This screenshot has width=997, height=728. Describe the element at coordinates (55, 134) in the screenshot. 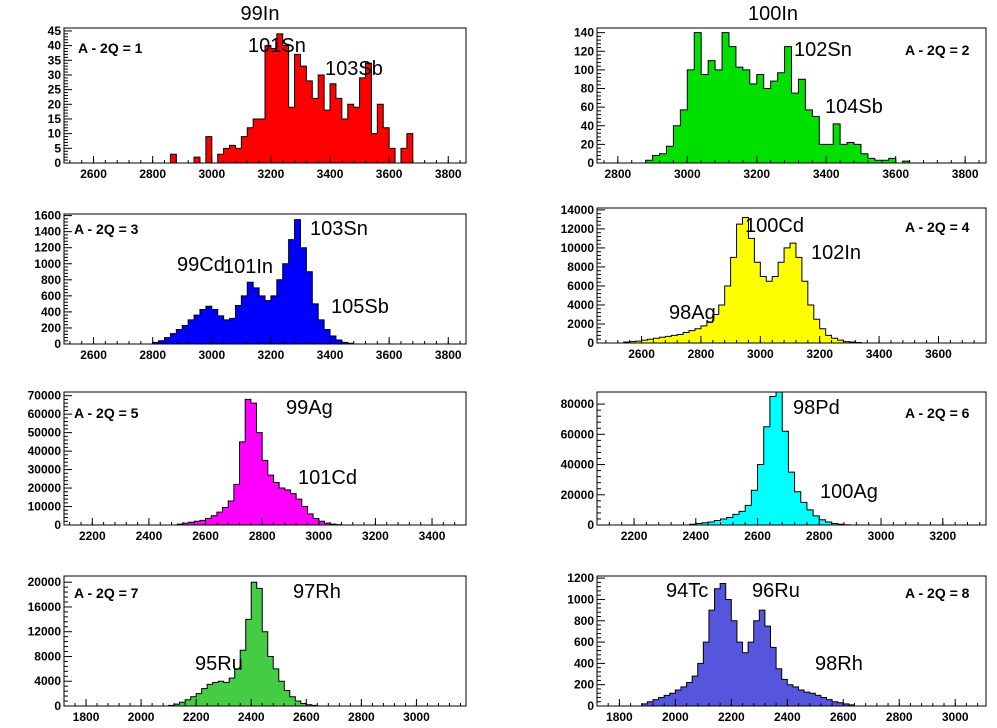

I see `y-tick-label: 10` at that location.